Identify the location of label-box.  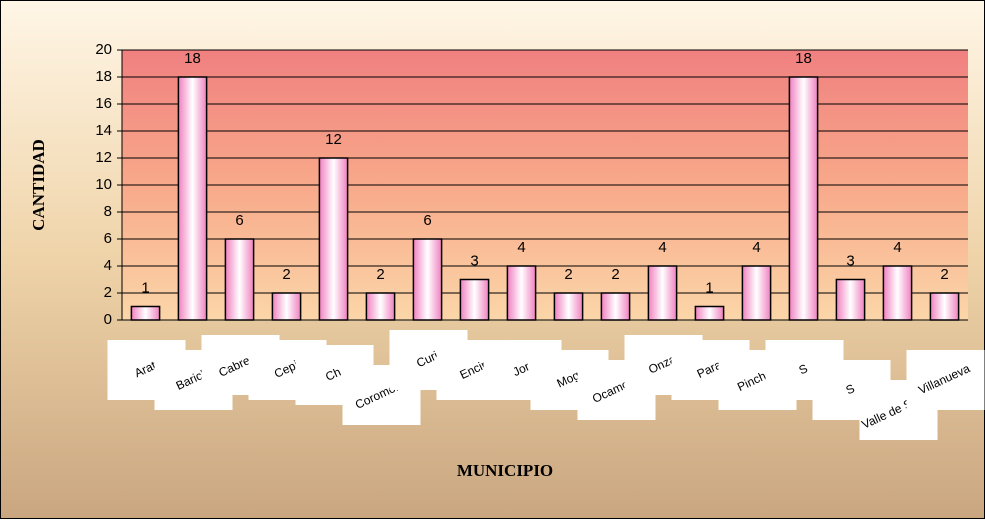
(945, 380).